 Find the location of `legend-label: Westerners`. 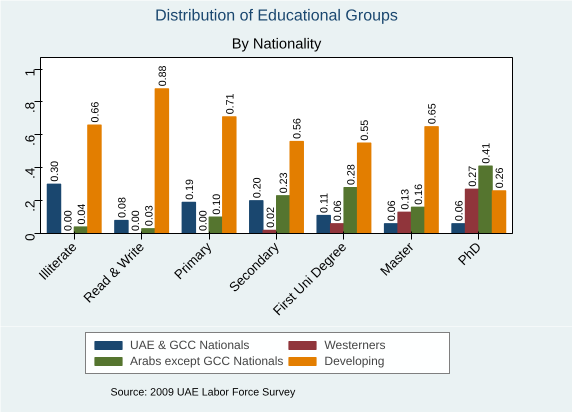

legend-label: Westerners is located at coordinates (355, 345).